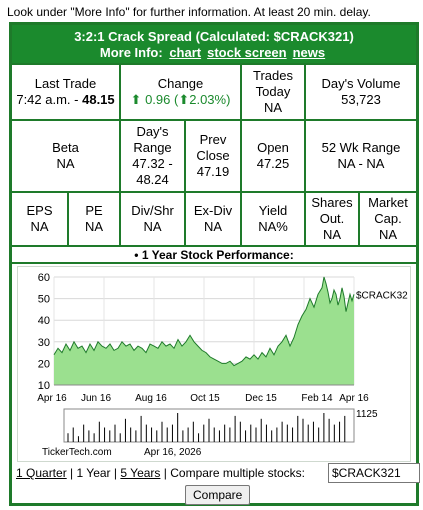 The width and height of the screenshot is (423, 510). I want to click on shares-out-cell: Shares Out. NA, so click(331, 219).